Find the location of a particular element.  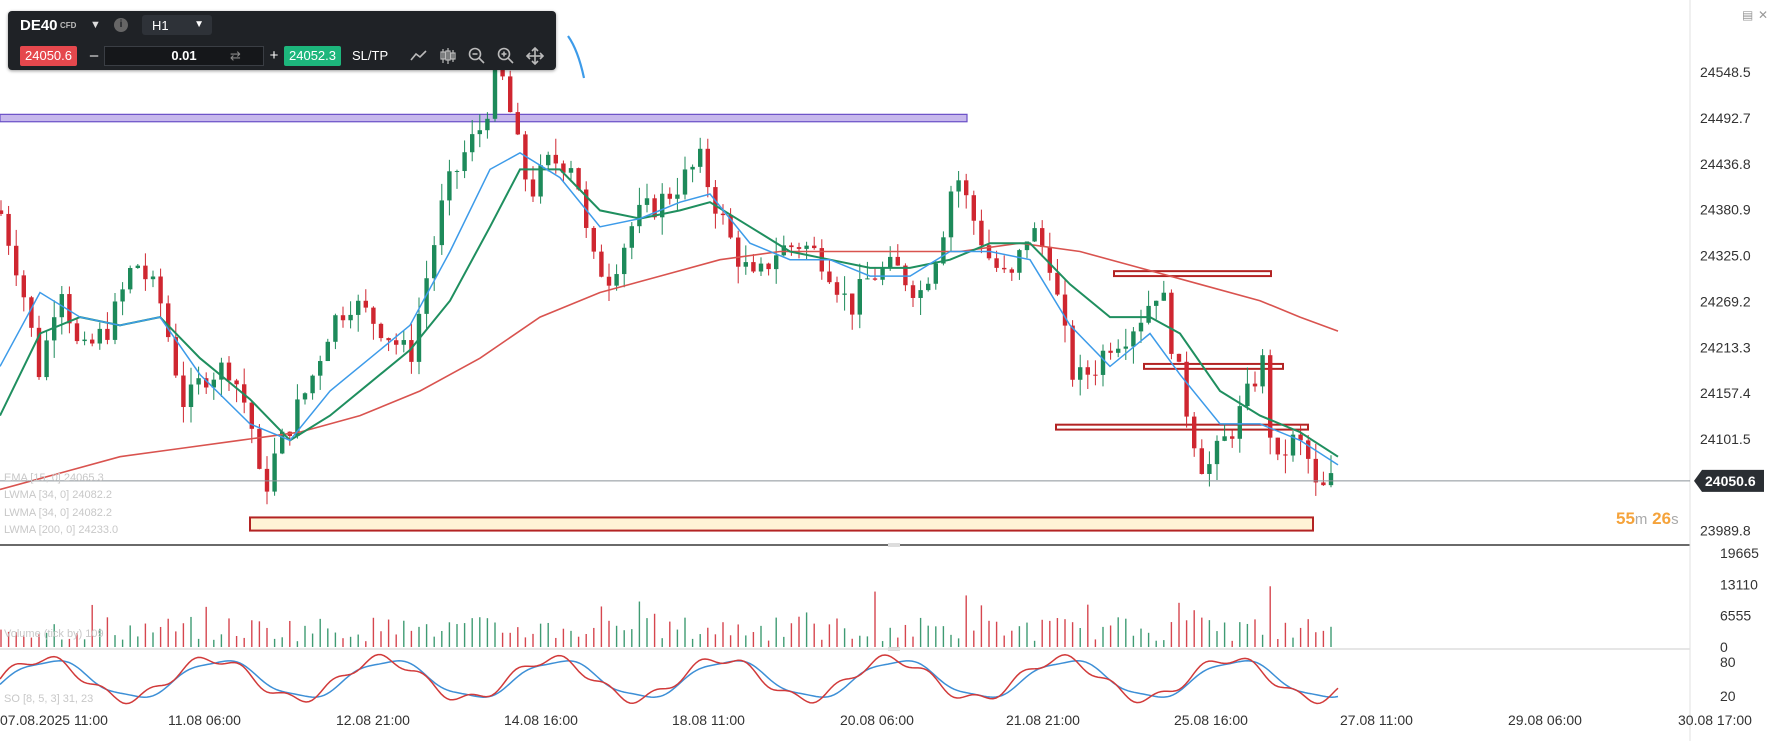

sell-button: 24050.6 is located at coordinates (48, 56).